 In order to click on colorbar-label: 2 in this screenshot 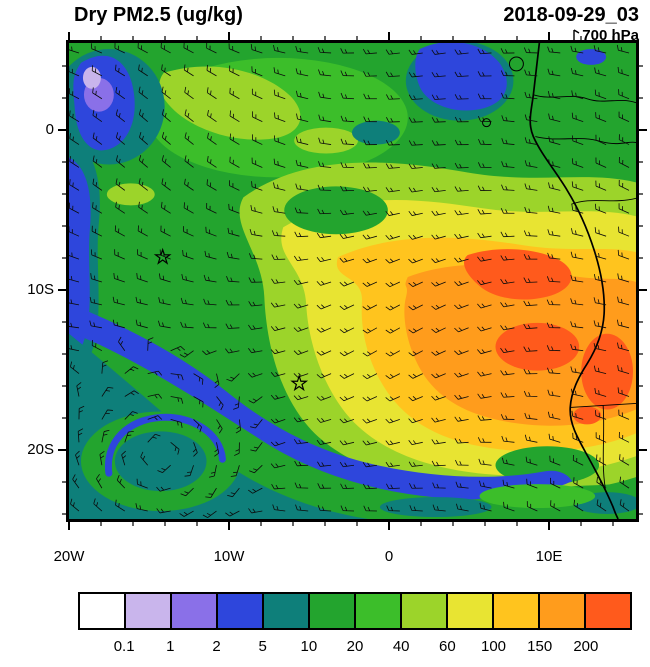, I will do `click(216, 646)`.